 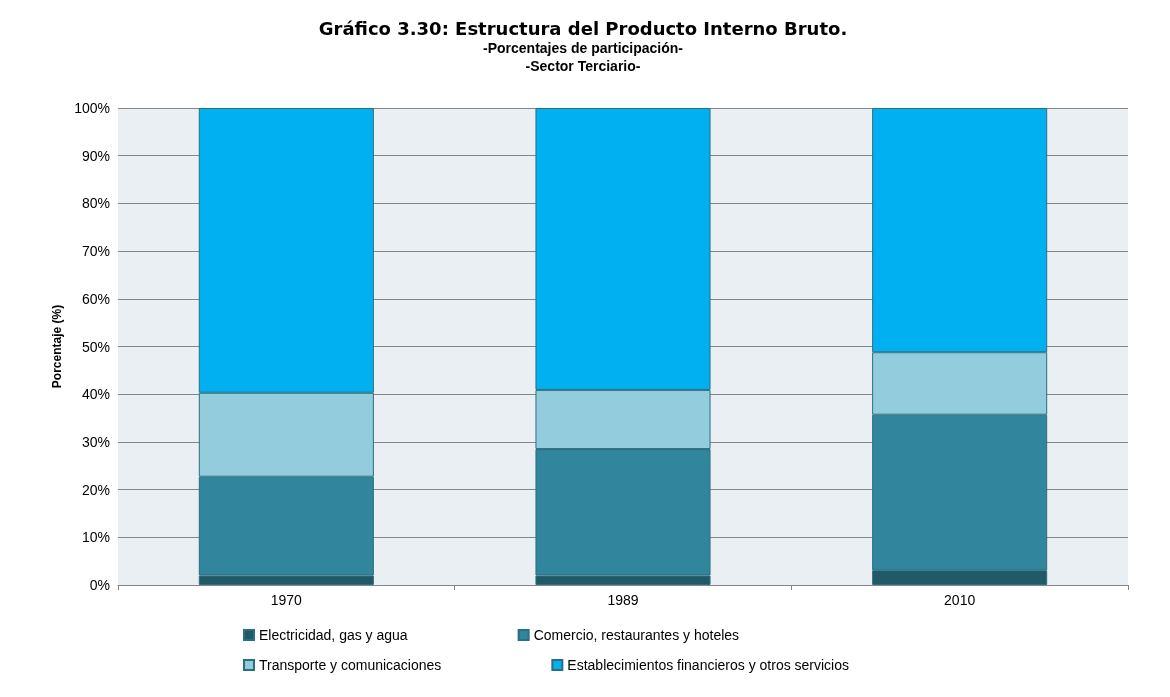 What do you see at coordinates (708, 665) in the screenshot?
I see `legend-label: Establecimientos financieros y otros servicios` at bounding box center [708, 665].